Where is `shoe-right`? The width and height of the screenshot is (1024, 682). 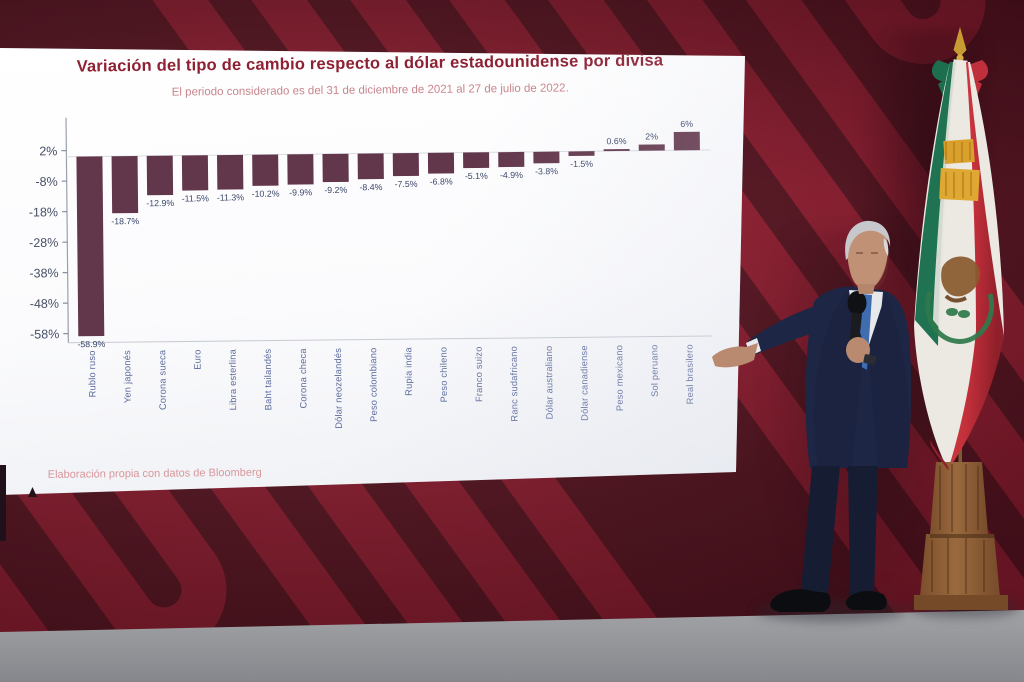
shoe-right is located at coordinates (866, 600).